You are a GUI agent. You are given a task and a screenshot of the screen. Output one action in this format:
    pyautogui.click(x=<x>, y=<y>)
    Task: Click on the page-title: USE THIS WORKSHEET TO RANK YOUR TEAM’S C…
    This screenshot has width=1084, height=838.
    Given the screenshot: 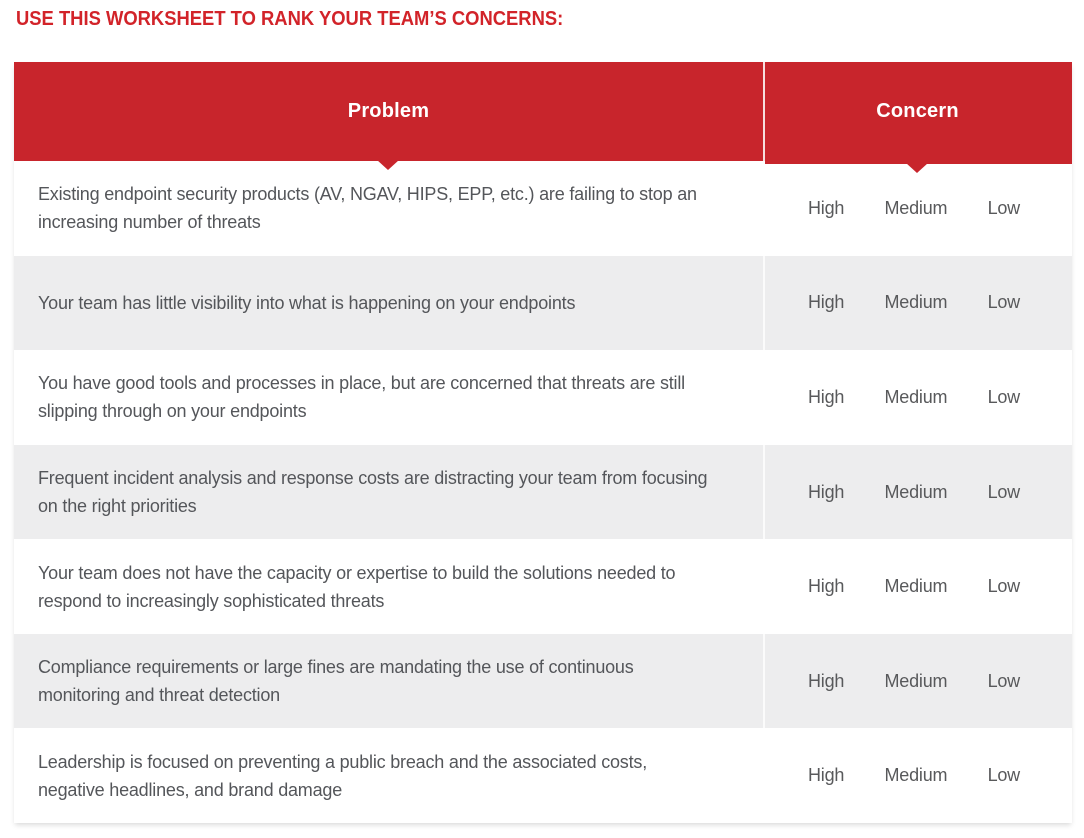 What is the action you would take?
    pyautogui.click(x=290, y=19)
    